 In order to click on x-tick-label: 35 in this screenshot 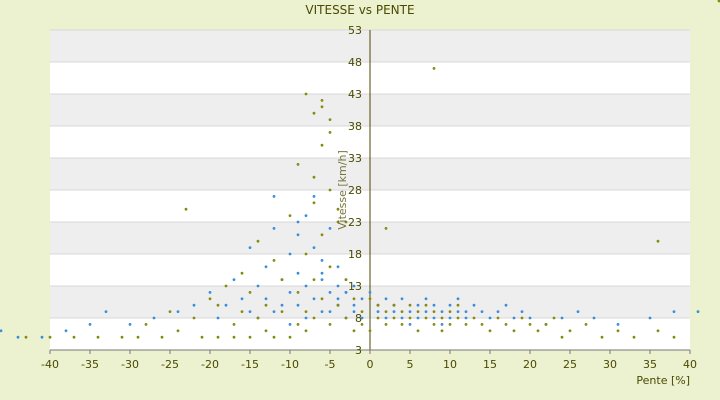, I will do `click(650, 364)`.